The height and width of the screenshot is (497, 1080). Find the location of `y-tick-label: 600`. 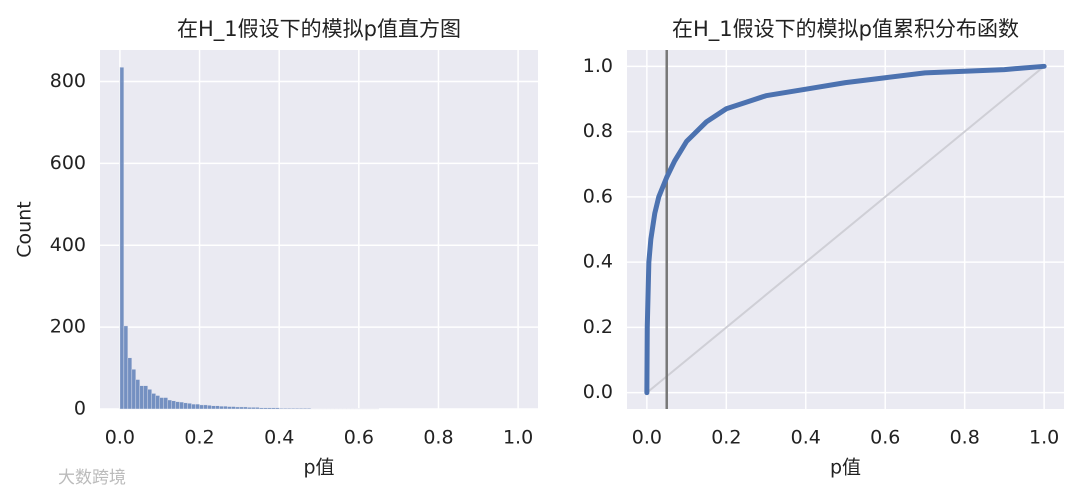

y-tick-label: 600 is located at coordinates (68, 163).